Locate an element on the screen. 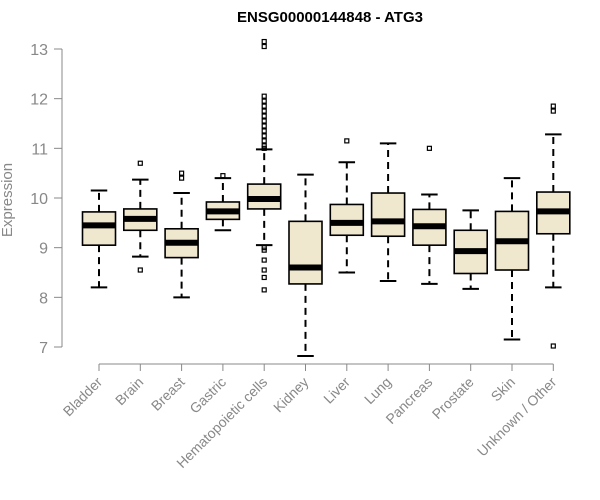  y-tick-label: 10 is located at coordinates (39, 199).